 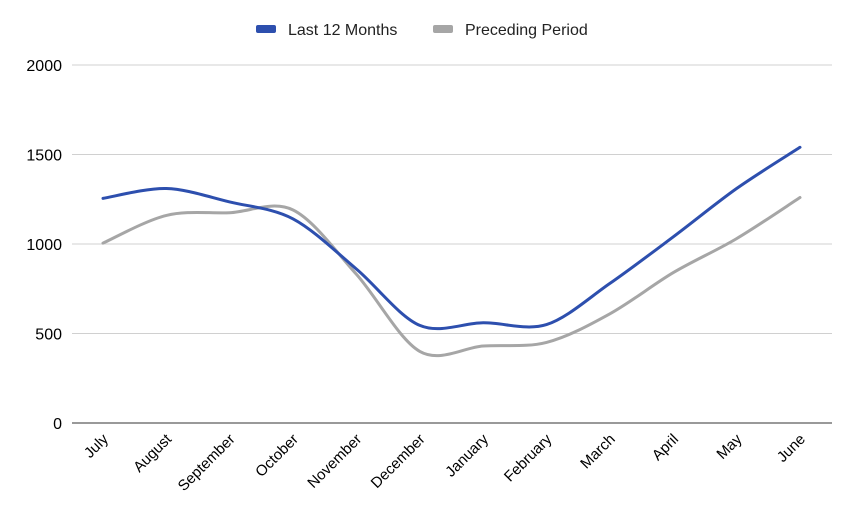 What do you see at coordinates (729, 446) in the screenshot?
I see `x-tick-label: May` at bounding box center [729, 446].